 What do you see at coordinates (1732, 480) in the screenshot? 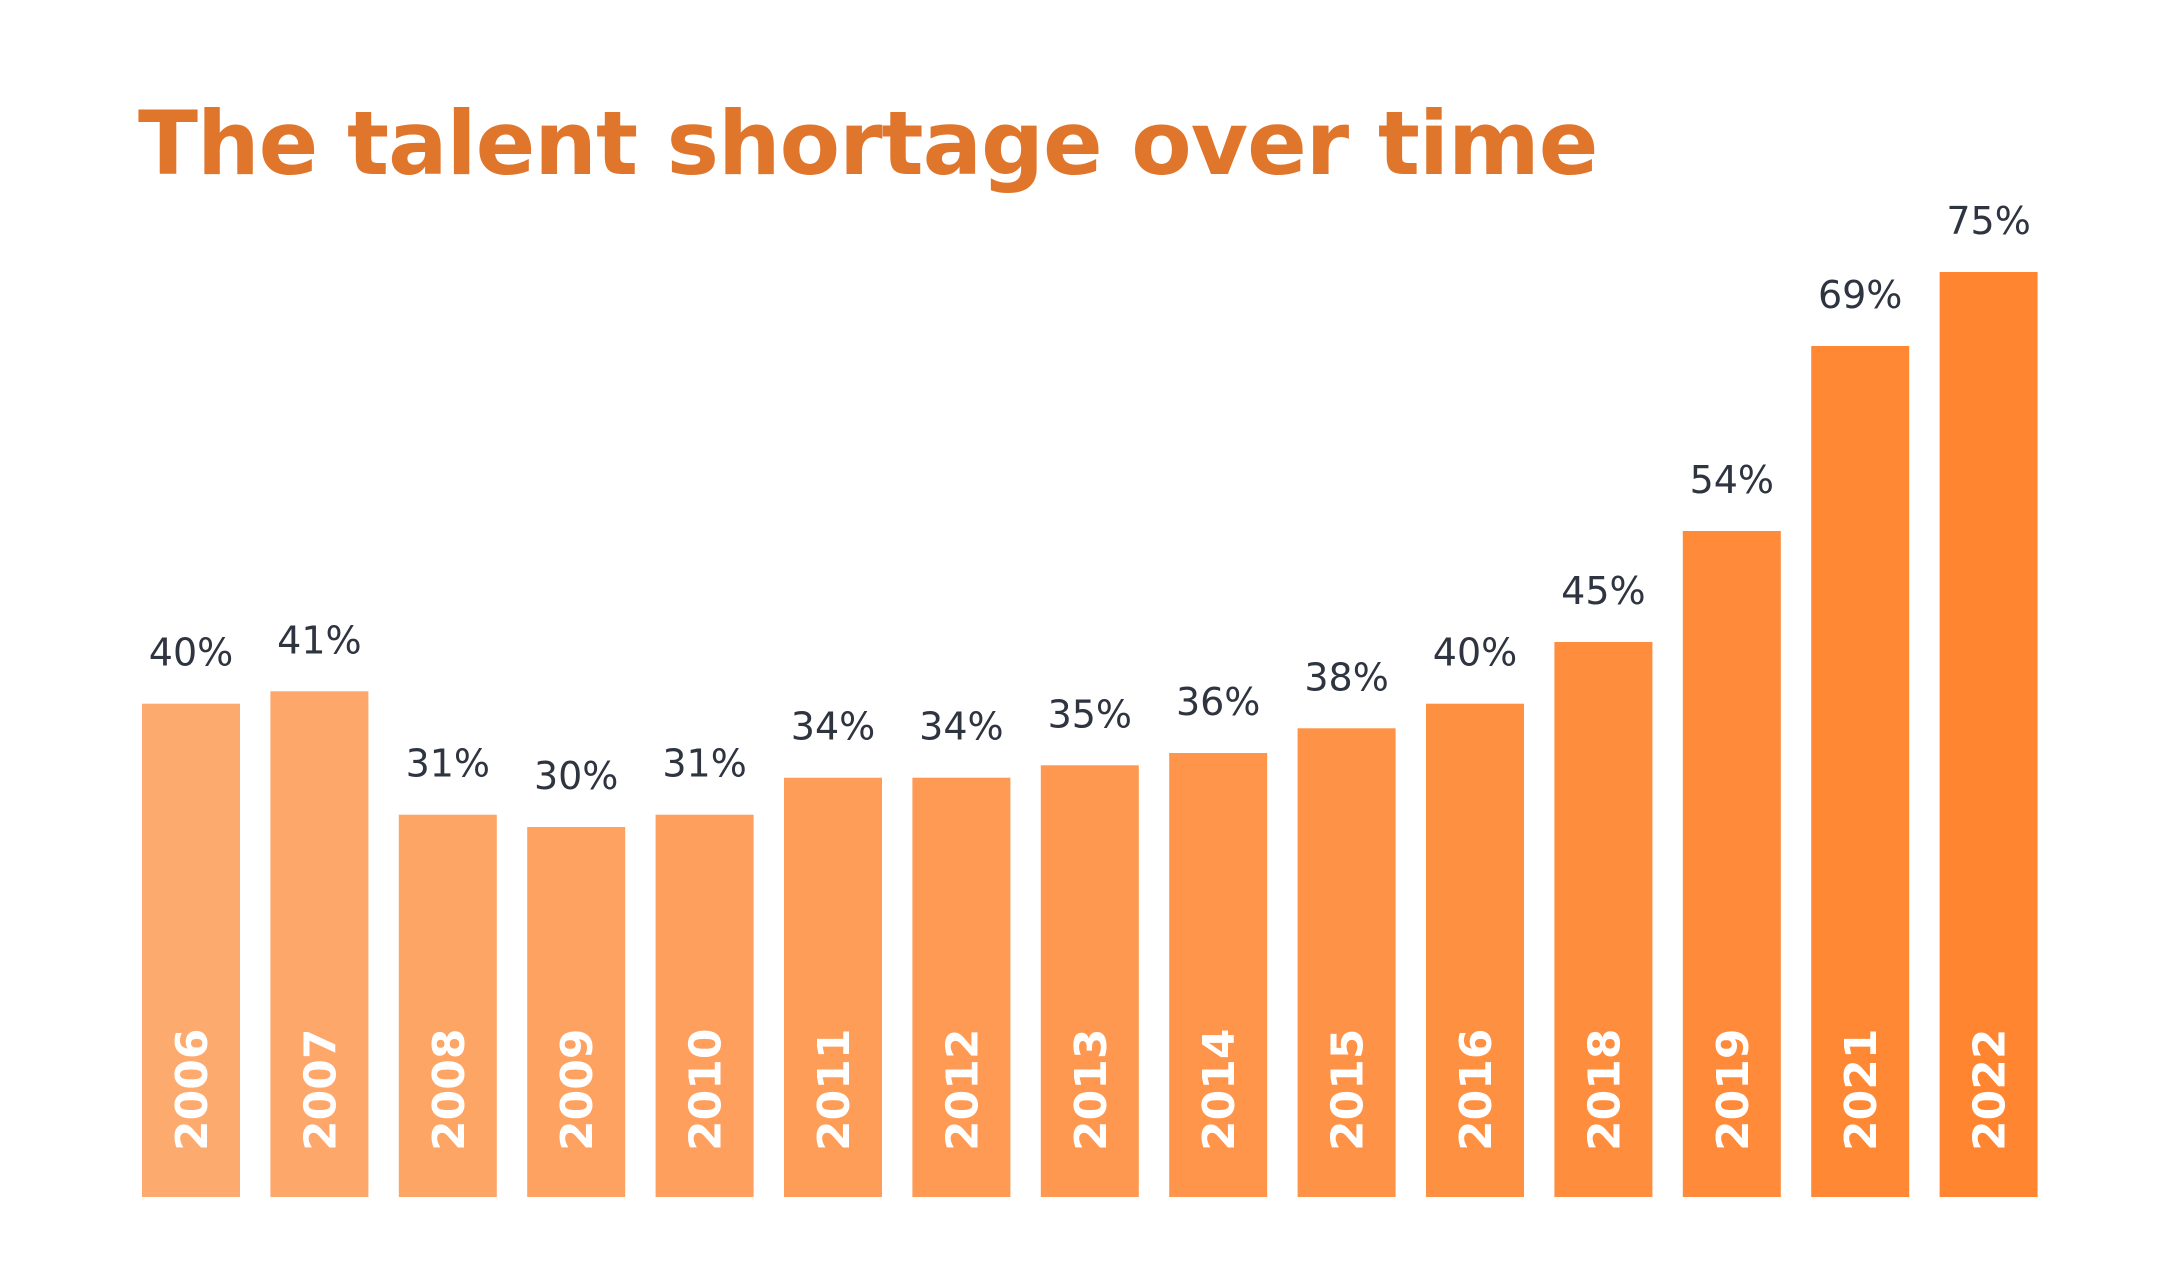
I see `value-label-2019: 54%` at bounding box center [1732, 480].